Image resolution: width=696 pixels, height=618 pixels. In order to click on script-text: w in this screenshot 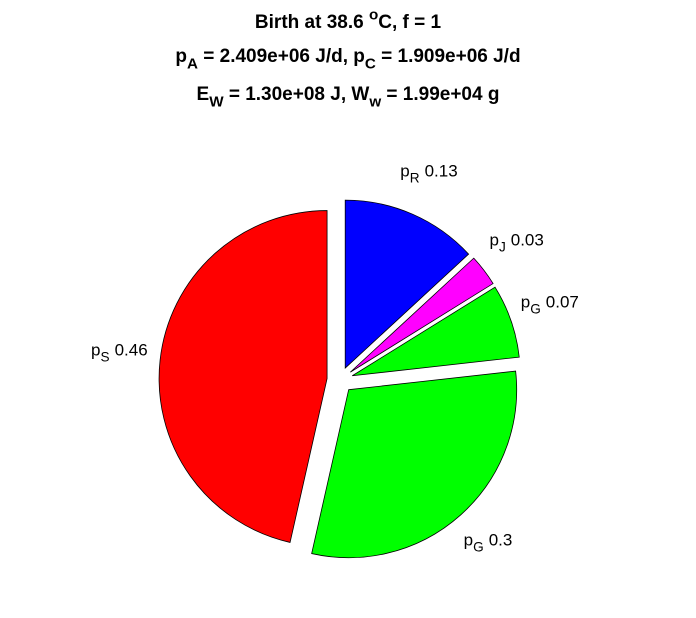, I will do `click(374, 102)`.